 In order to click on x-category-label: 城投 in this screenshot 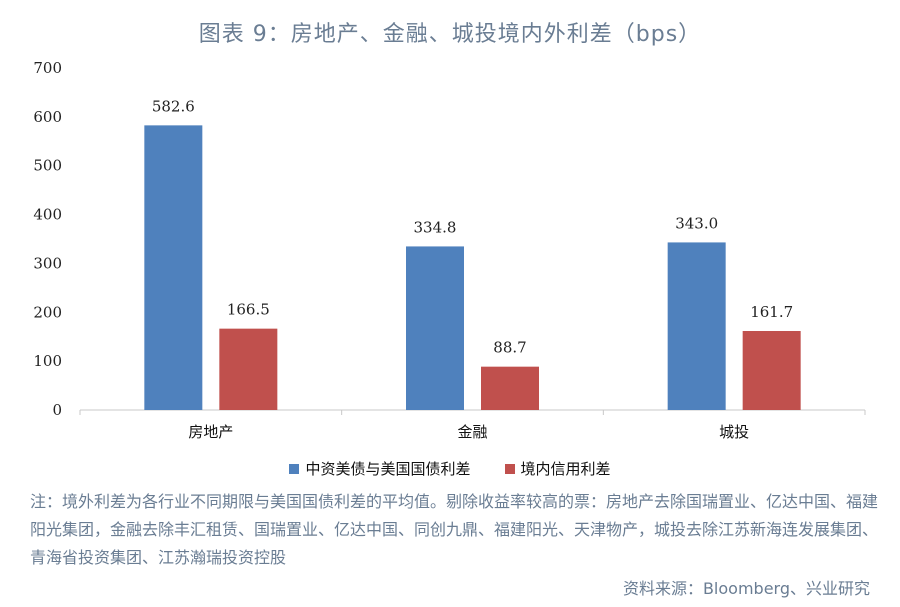, I will do `click(734, 432)`.